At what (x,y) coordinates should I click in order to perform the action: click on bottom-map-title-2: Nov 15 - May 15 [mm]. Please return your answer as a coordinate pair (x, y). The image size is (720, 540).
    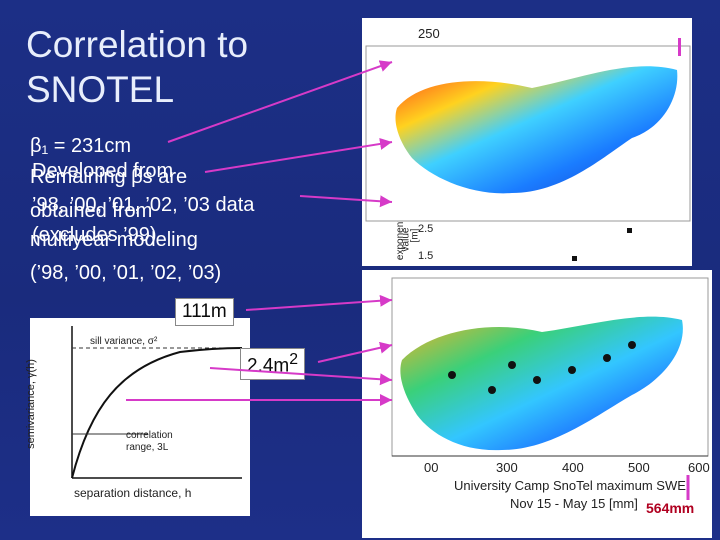
    Looking at the image, I should click on (574, 503).